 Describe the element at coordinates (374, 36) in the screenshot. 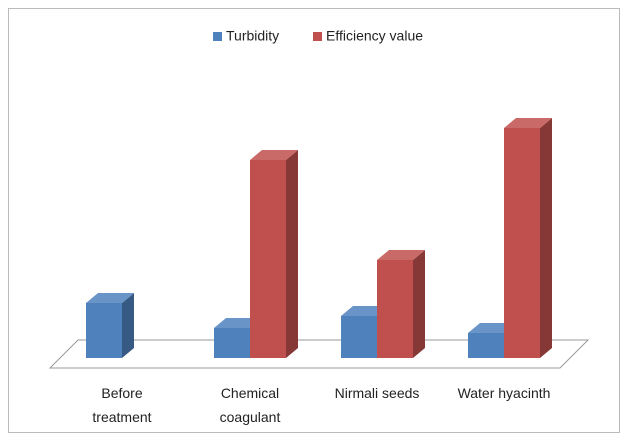

I see `legend-label: Efficiency value` at that location.